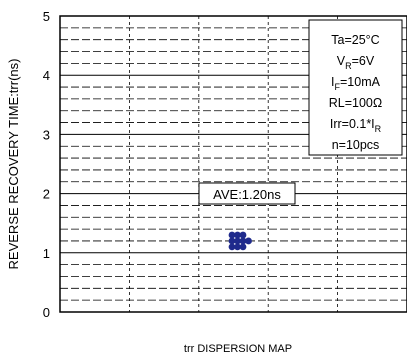 The image size is (407, 359). I want to click on y-tick-label: 5, so click(46, 16).